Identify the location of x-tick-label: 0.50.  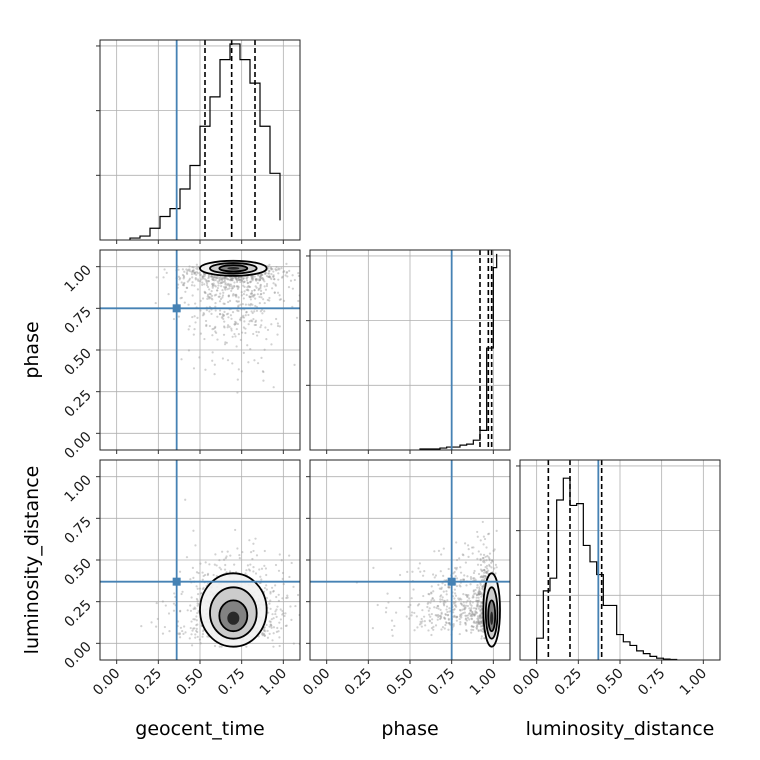
(189, 682).